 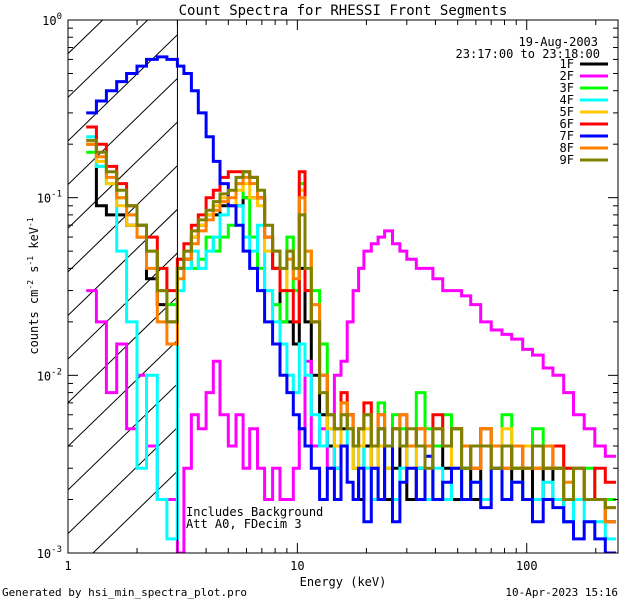 I want to click on y-tick-label: 10⁰, so click(x=52, y=20).